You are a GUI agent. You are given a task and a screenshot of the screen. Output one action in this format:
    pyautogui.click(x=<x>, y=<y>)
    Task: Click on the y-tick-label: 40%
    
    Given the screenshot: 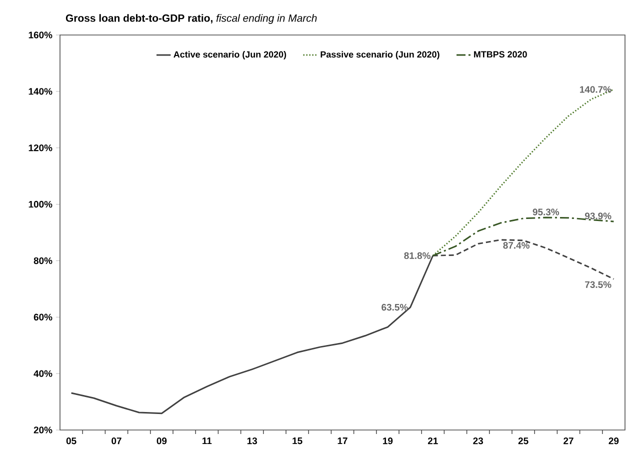 What is the action you would take?
    pyautogui.click(x=43, y=373)
    